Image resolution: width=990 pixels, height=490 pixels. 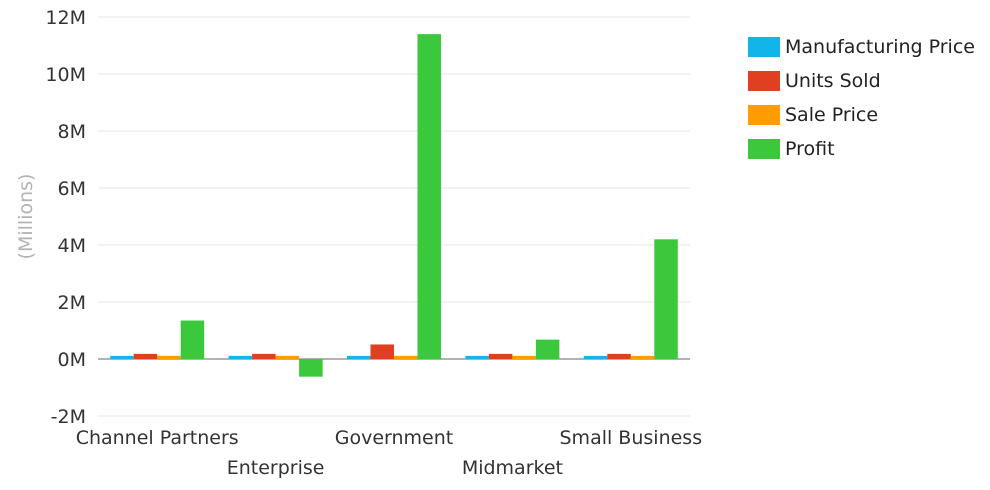 What do you see at coordinates (810, 149) in the screenshot?
I see `legend-label-profit: Profit` at bounding box center [810, 149].